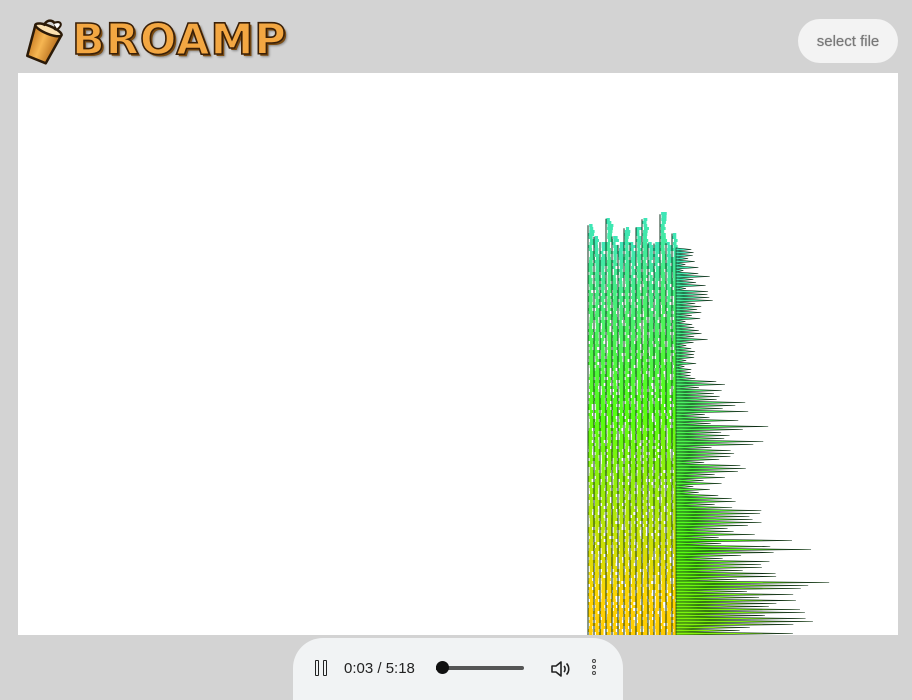  Describe the element at coordinates (179, 39) in the screenshot. I see `app-title: BROAMP` at that location.